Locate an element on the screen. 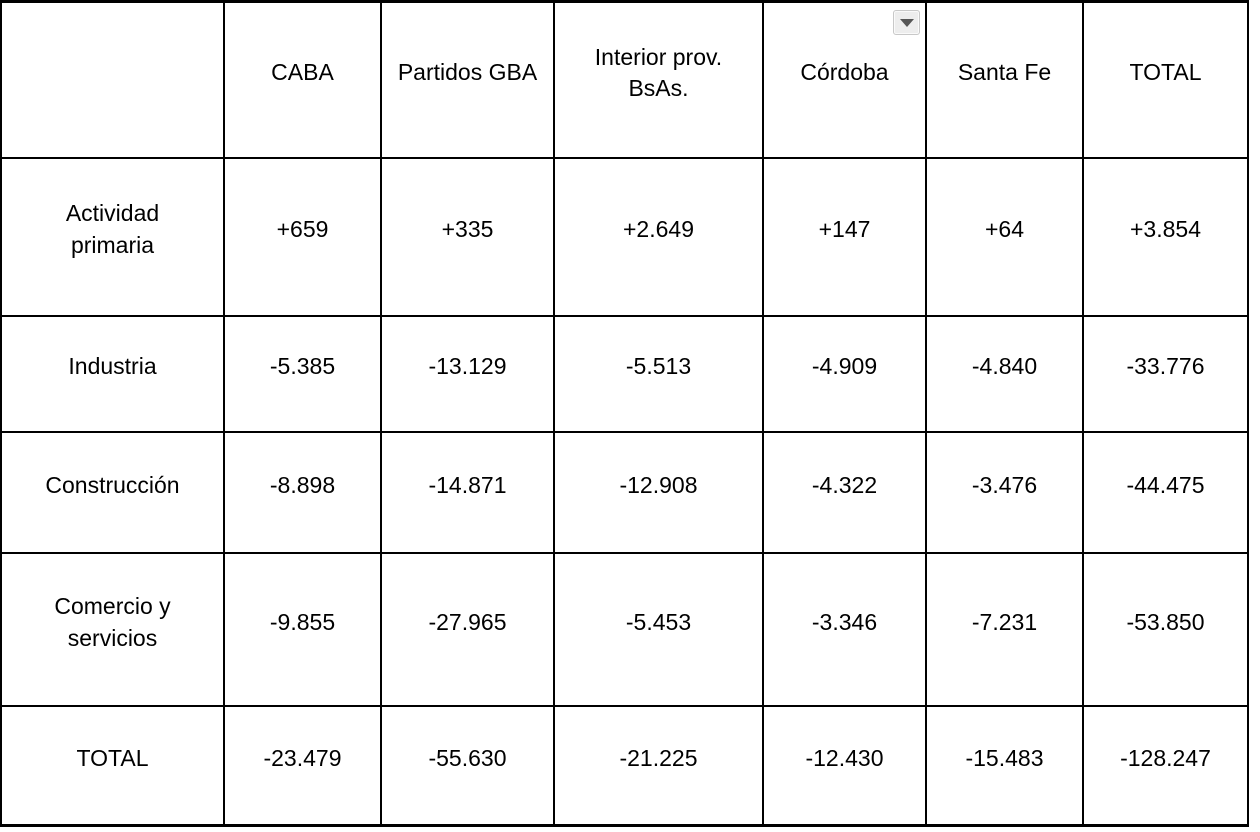 The height and width of the screenshot is (832, 1260). value-cell: +659 is located at coordinates (302, 236).